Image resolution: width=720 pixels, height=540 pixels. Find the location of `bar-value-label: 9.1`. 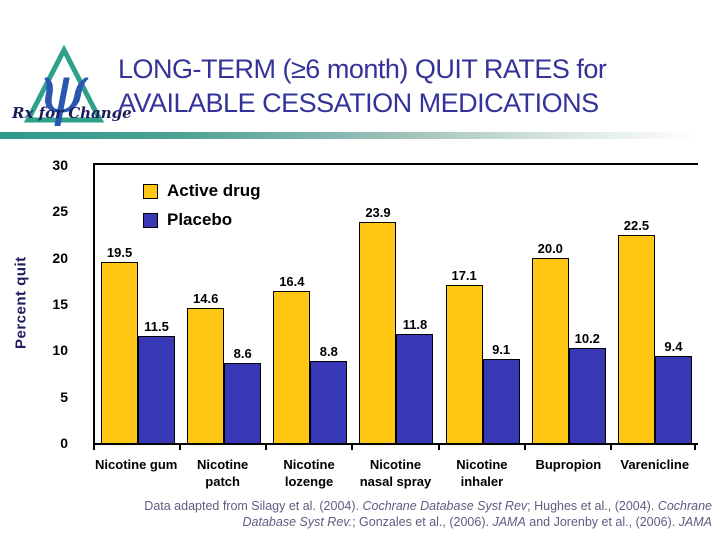

bar-value-label: 9.1 is located at coordinates (501, 349).